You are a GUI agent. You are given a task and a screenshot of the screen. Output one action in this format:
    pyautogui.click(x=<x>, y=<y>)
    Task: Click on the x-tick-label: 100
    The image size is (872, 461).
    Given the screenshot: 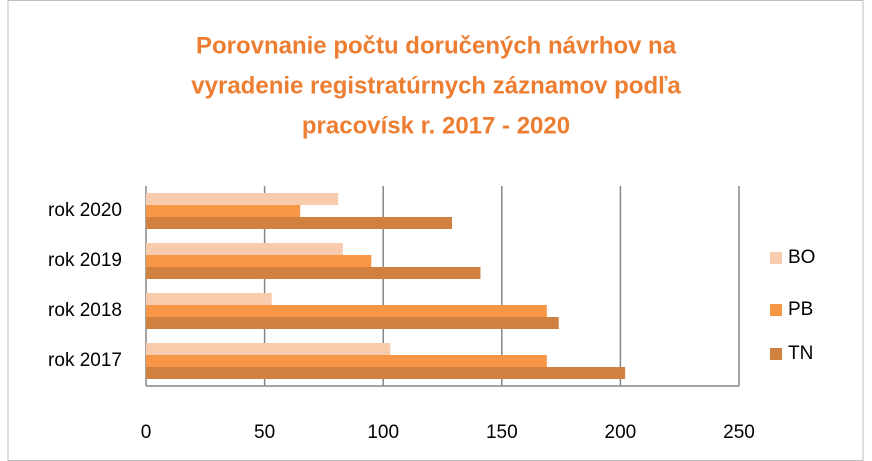 What is the action you would take?
    pyautogui.click(x=383, y=432)
    